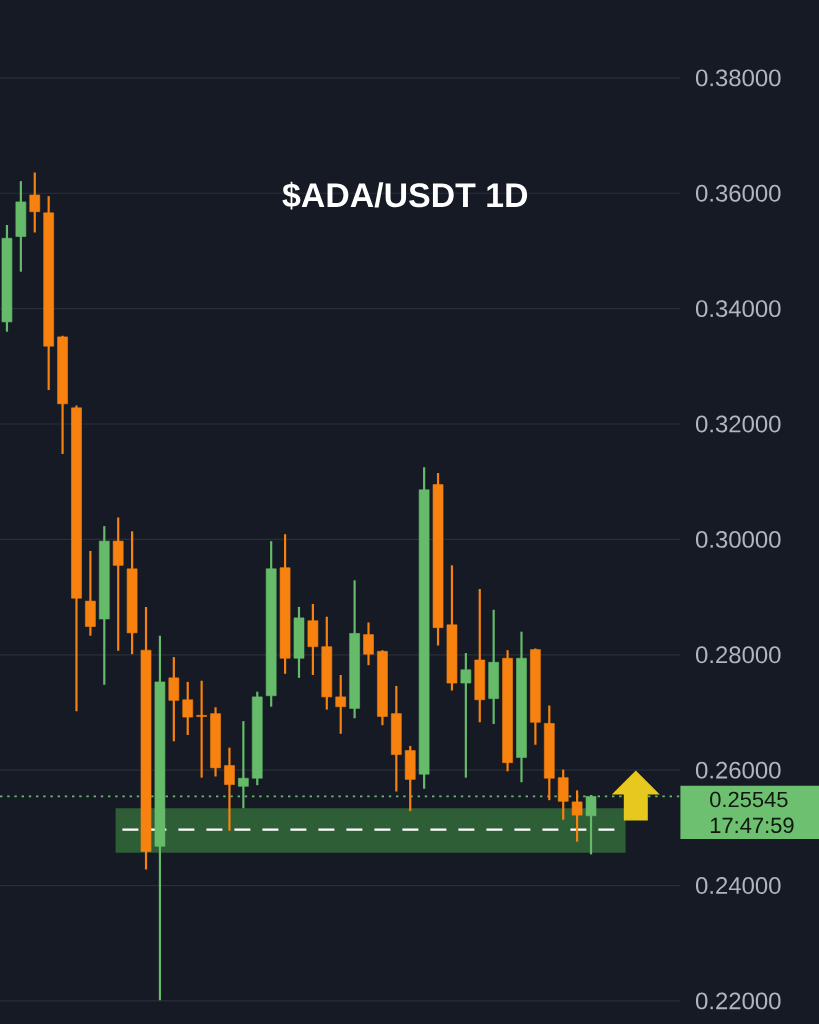 The image size is (819, 1024). What do you see at coordinates (752, 825) in the screenshot?
I see `text: 17:47:59` at bounding box center [752, 825].